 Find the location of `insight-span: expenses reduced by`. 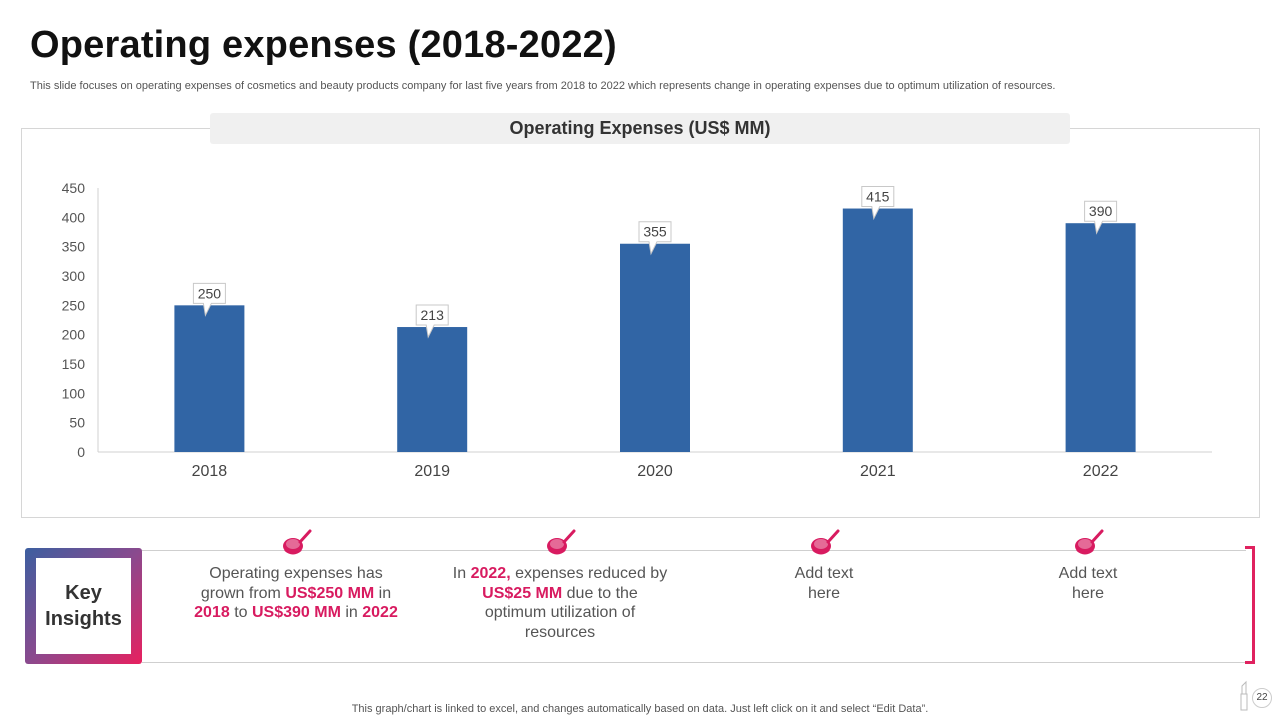

insight-span: expenses reduced by is located at coordinates (589, 573).